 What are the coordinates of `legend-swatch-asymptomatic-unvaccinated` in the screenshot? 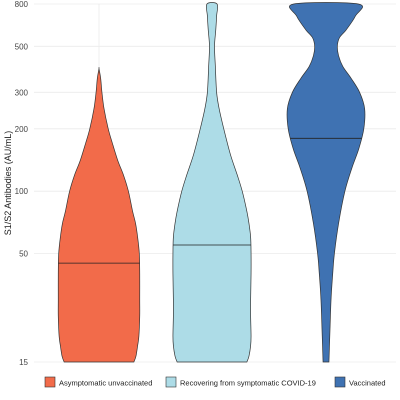 It's located at (50, 382).